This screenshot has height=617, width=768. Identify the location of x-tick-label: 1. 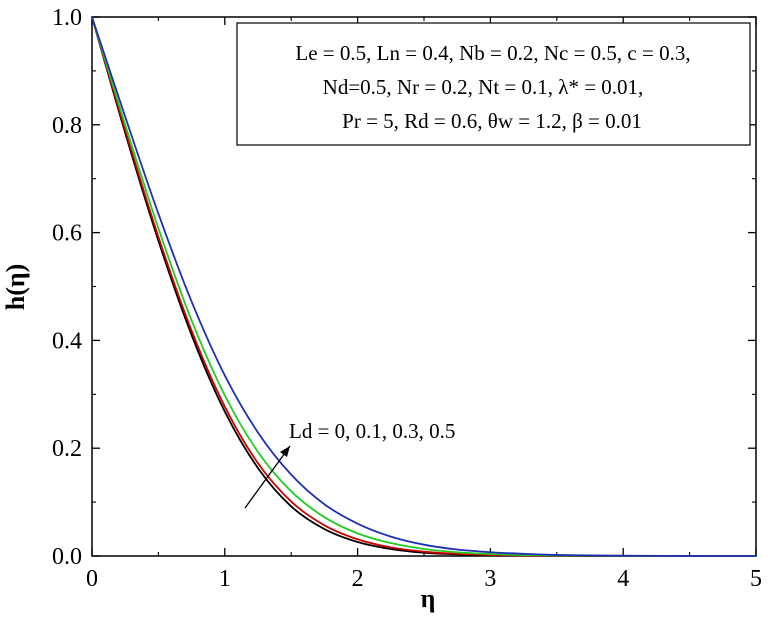
(225, 579).